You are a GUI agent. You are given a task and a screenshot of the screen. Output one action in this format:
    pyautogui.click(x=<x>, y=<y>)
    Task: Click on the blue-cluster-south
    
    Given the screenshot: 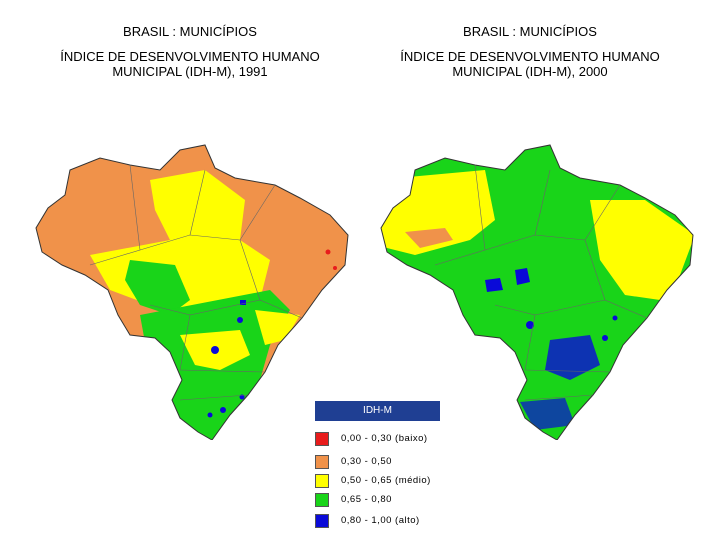 What is the action you would take?
    pyautogui.click(x=547, y=414)
    